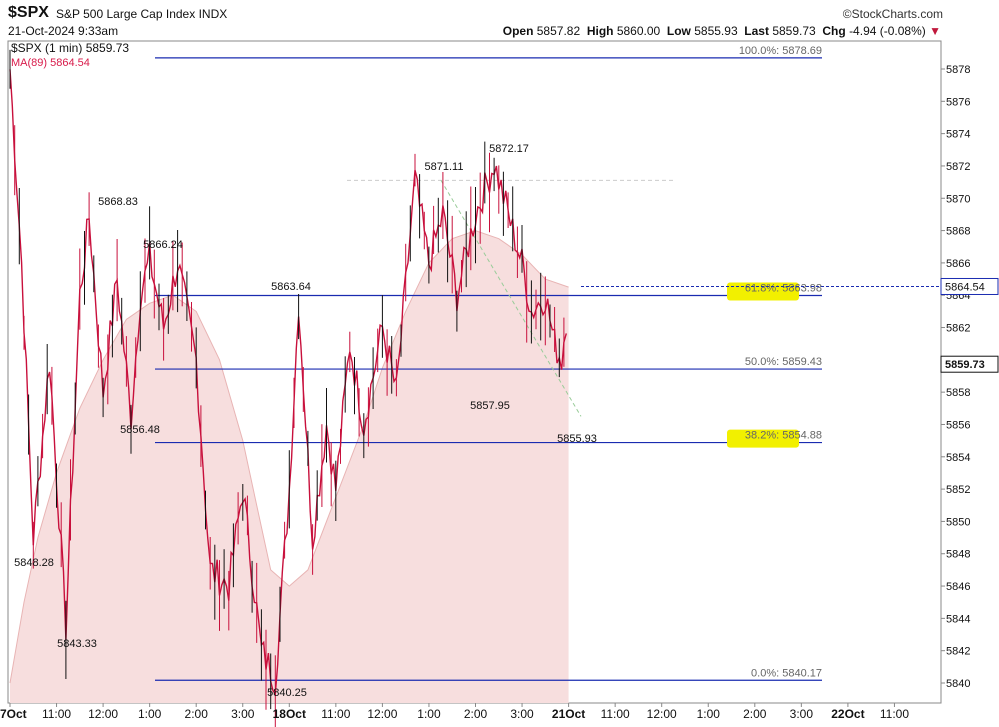 The height and width of the screenshot is (727, 999). I want to click on price-annotation: 5856.48, so click(140, 430).